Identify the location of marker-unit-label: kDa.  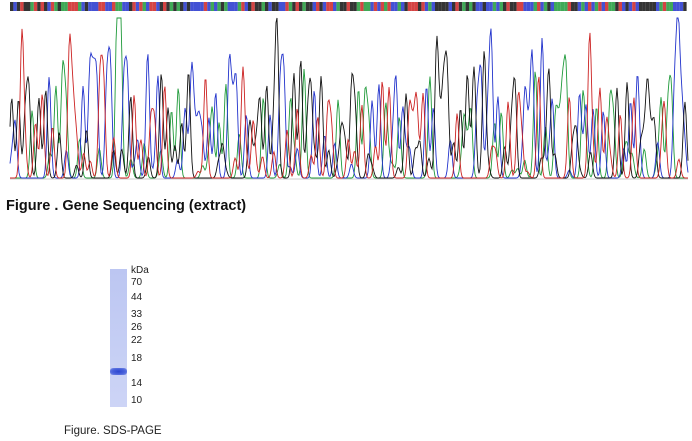
(140, 270).